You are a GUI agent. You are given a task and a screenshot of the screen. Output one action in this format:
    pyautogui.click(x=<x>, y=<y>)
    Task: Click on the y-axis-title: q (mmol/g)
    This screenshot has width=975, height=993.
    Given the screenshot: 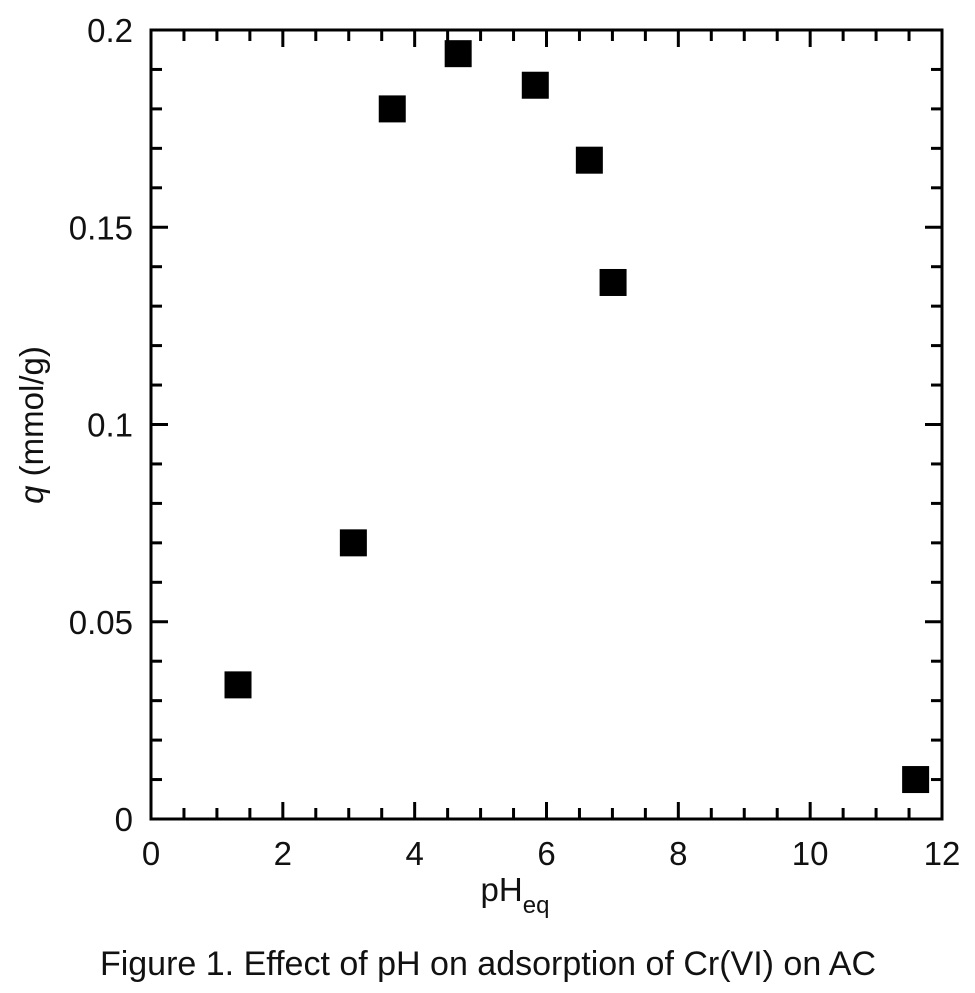 What is the action you would take?
    pyautogui.click(x=31, y=425)
    